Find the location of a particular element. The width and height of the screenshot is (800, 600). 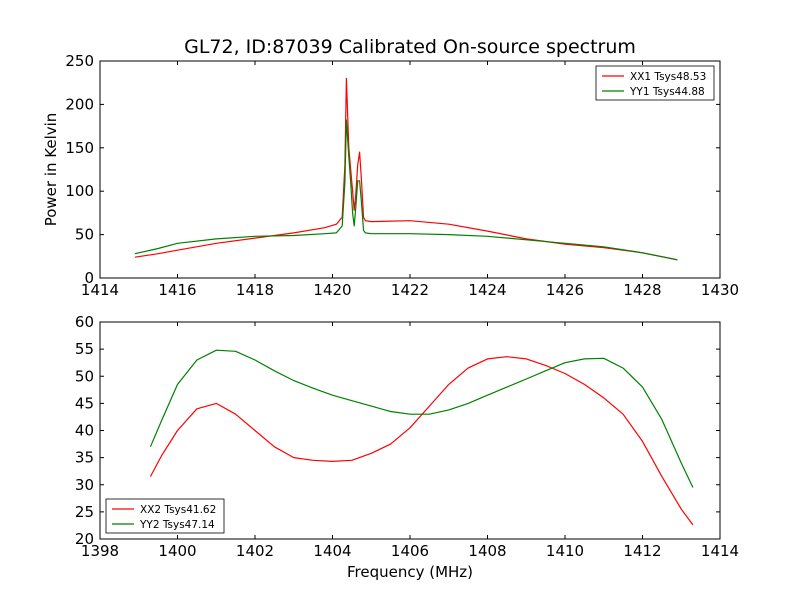

plot1-y-tick-label: 55 is located at coordinates (84, 349).